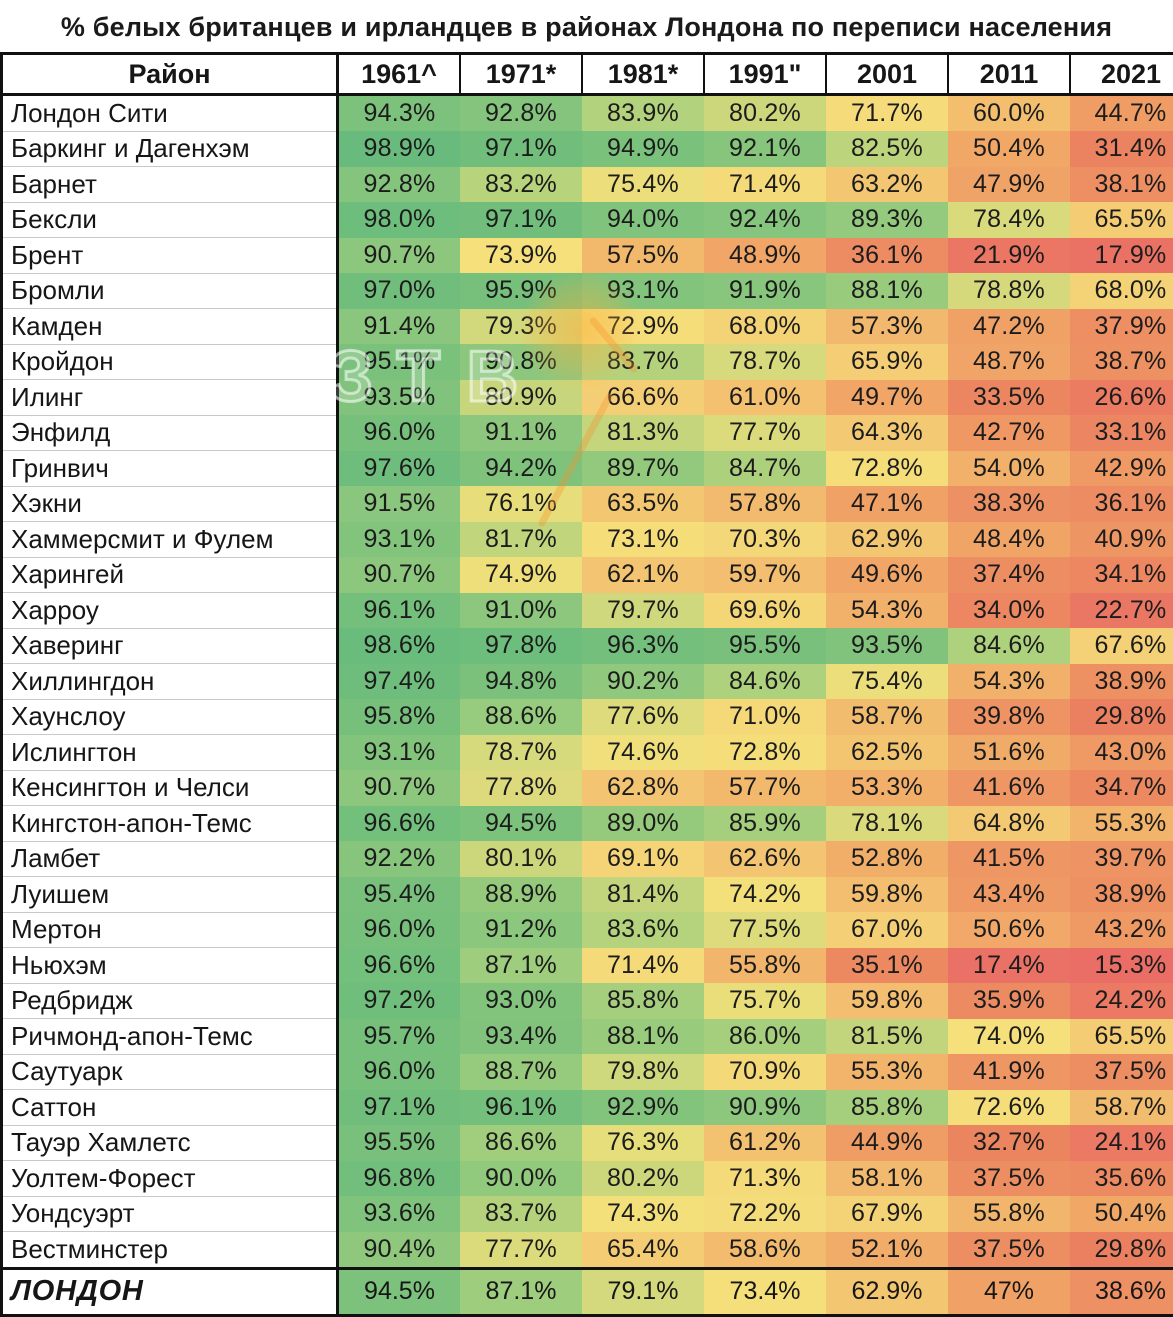 The width and height of the screenshot is (1173, 1317). I want to click on year-column-header: 2021, so click(1121, 74).